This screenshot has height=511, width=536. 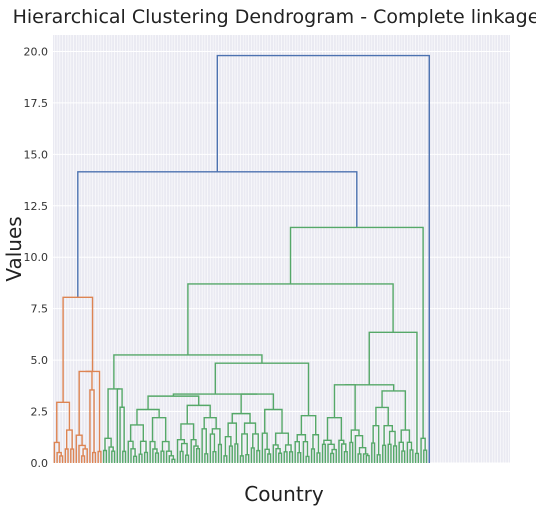 I want to click on y-tick-label: 7.5, so click(x=40, y=309).